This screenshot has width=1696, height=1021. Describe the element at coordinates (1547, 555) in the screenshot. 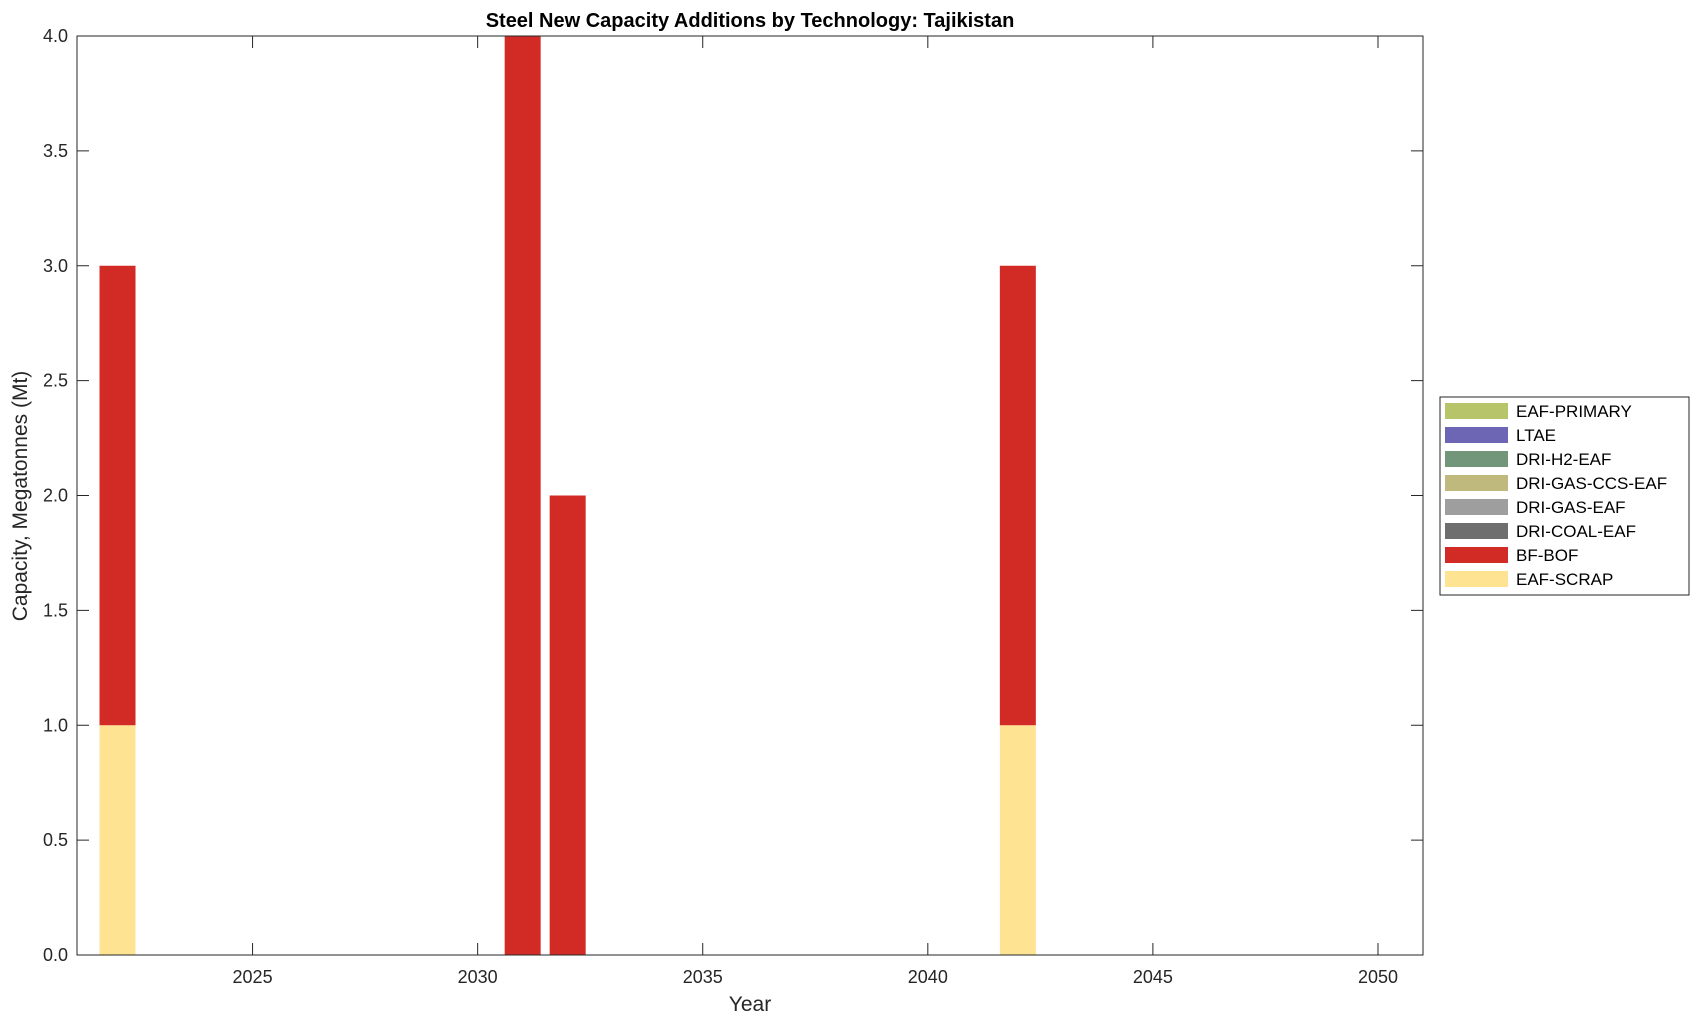

I see `legend-label-bf-bof: BF-BOF` at that location.